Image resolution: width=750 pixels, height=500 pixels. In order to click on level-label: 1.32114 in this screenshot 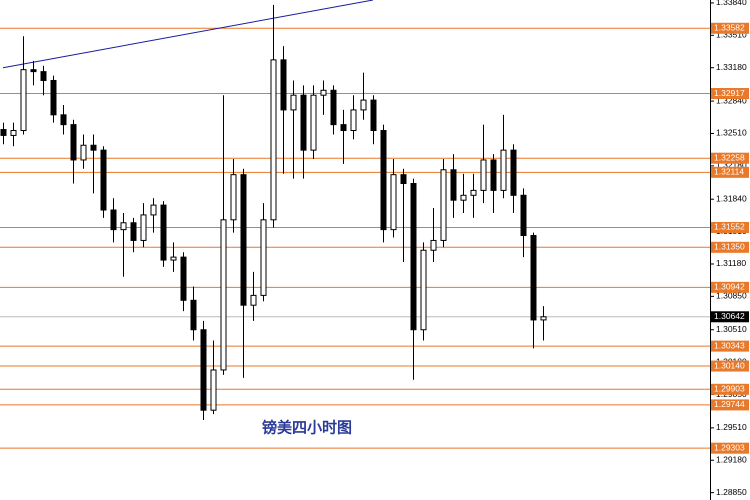, I will do `click(729, 172)`.